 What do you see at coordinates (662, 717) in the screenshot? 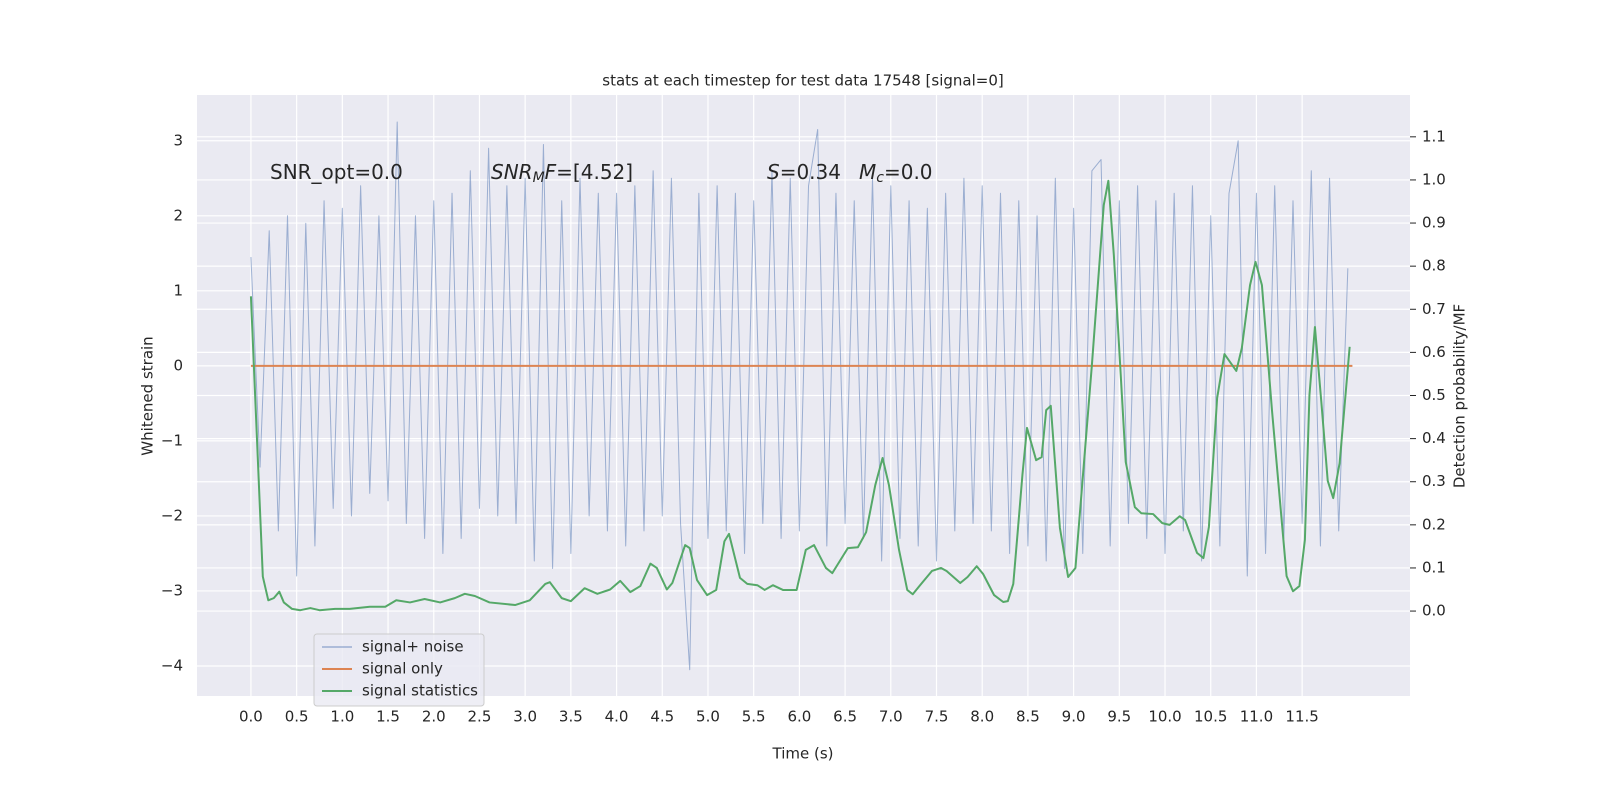
I see `x-tick-label: 4.5` at bounding box center [662, 717].